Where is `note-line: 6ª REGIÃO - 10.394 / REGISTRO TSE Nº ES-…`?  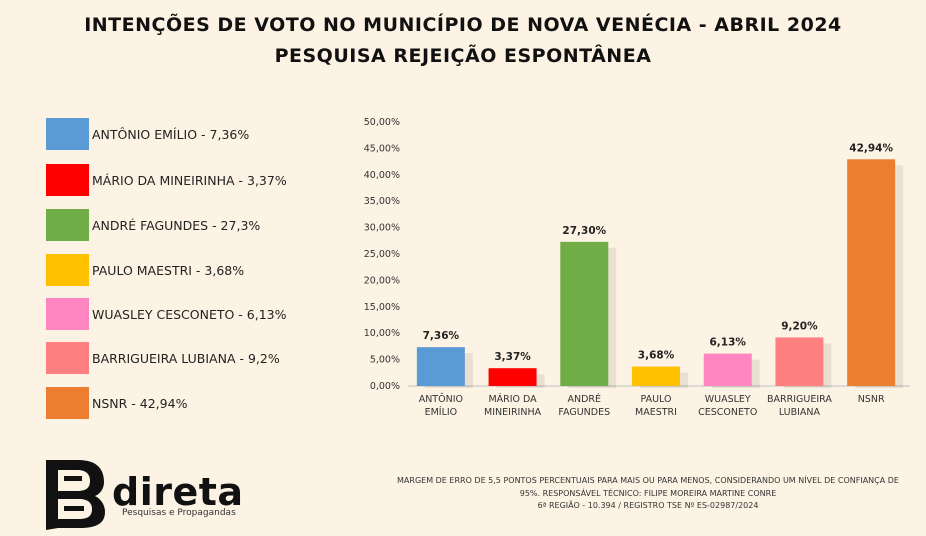
note-line: 6ª REGIÃO - 10.394 / REGISTRO TSE Nº ES-… is located at coordinates (648, 505).